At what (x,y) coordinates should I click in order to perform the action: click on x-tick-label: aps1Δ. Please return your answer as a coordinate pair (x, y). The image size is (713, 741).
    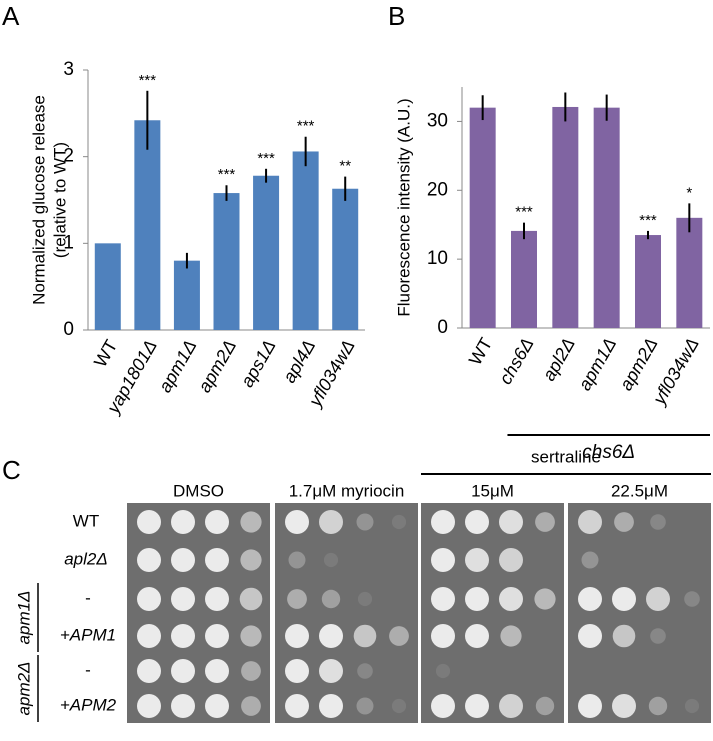
    Looking at the image, I should click on (258, 363).